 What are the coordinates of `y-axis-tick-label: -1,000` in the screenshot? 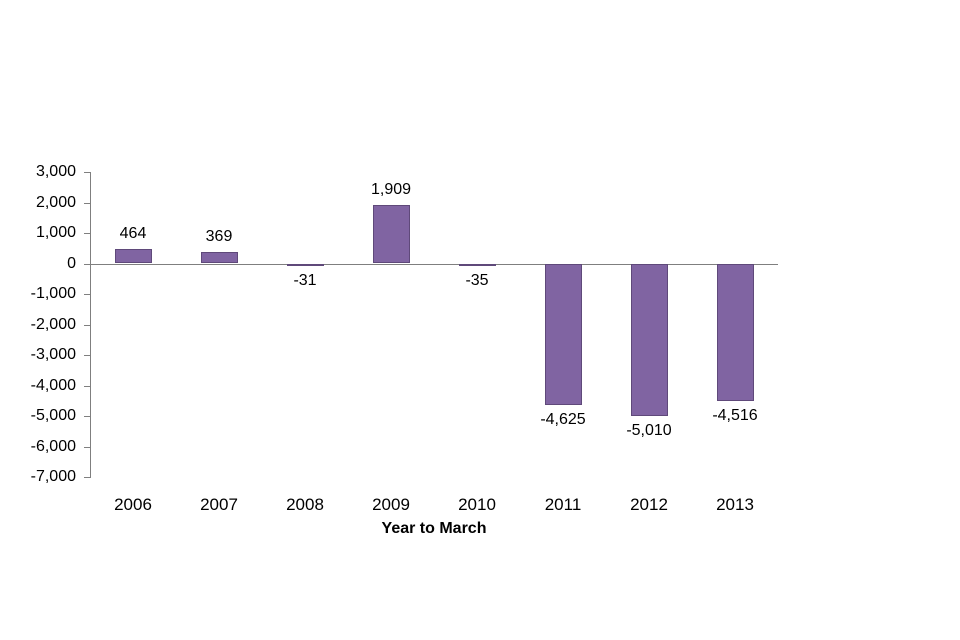 It's located at (53, 293).